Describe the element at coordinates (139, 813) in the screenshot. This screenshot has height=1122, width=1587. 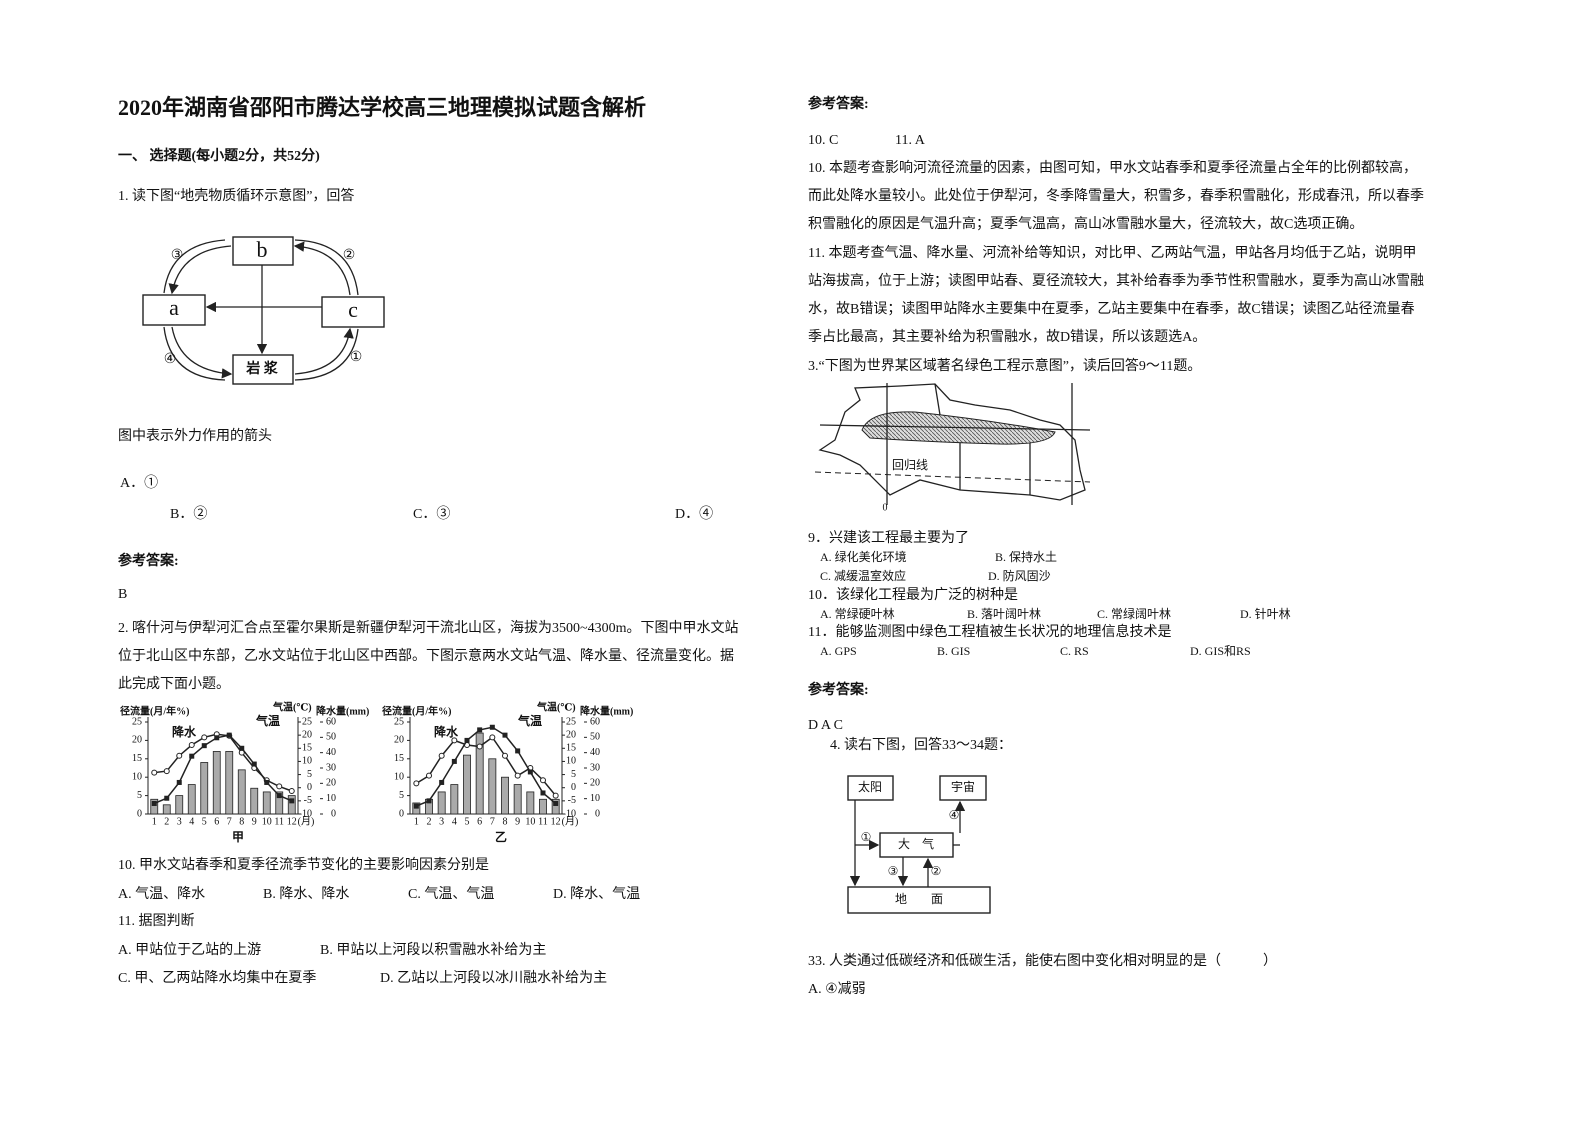
I see `y-tick-label: 0` at that location.